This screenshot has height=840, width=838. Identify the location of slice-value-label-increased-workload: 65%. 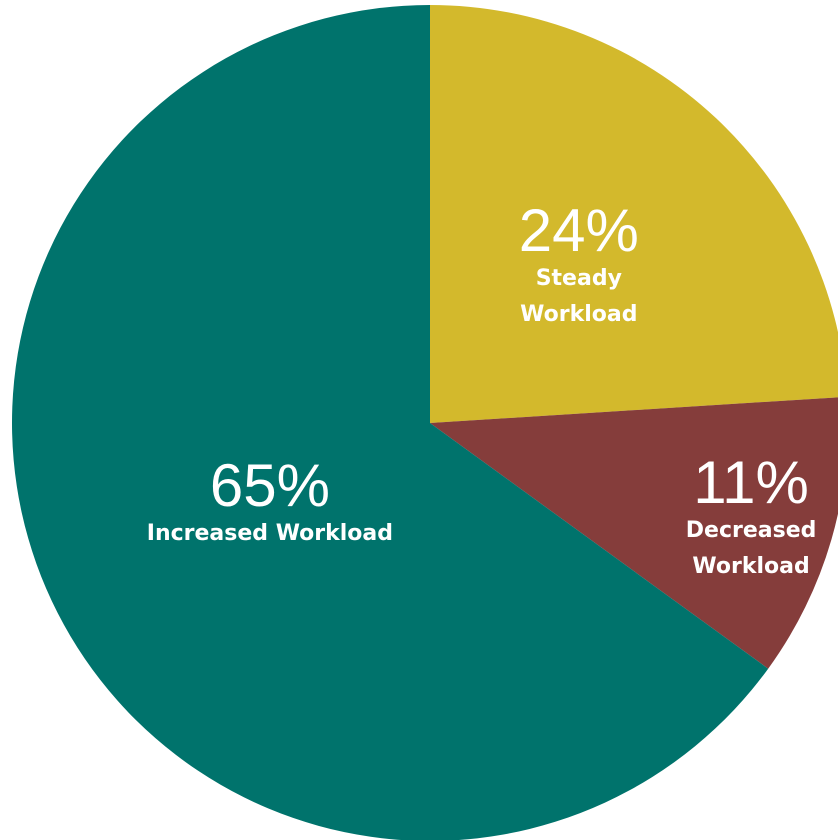
(270, 485).